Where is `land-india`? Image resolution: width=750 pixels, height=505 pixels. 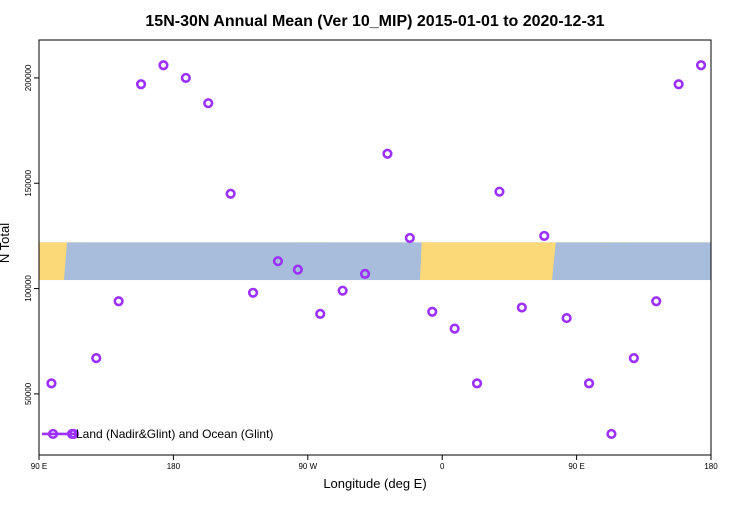 land-india is located at coordinates (612, 242).